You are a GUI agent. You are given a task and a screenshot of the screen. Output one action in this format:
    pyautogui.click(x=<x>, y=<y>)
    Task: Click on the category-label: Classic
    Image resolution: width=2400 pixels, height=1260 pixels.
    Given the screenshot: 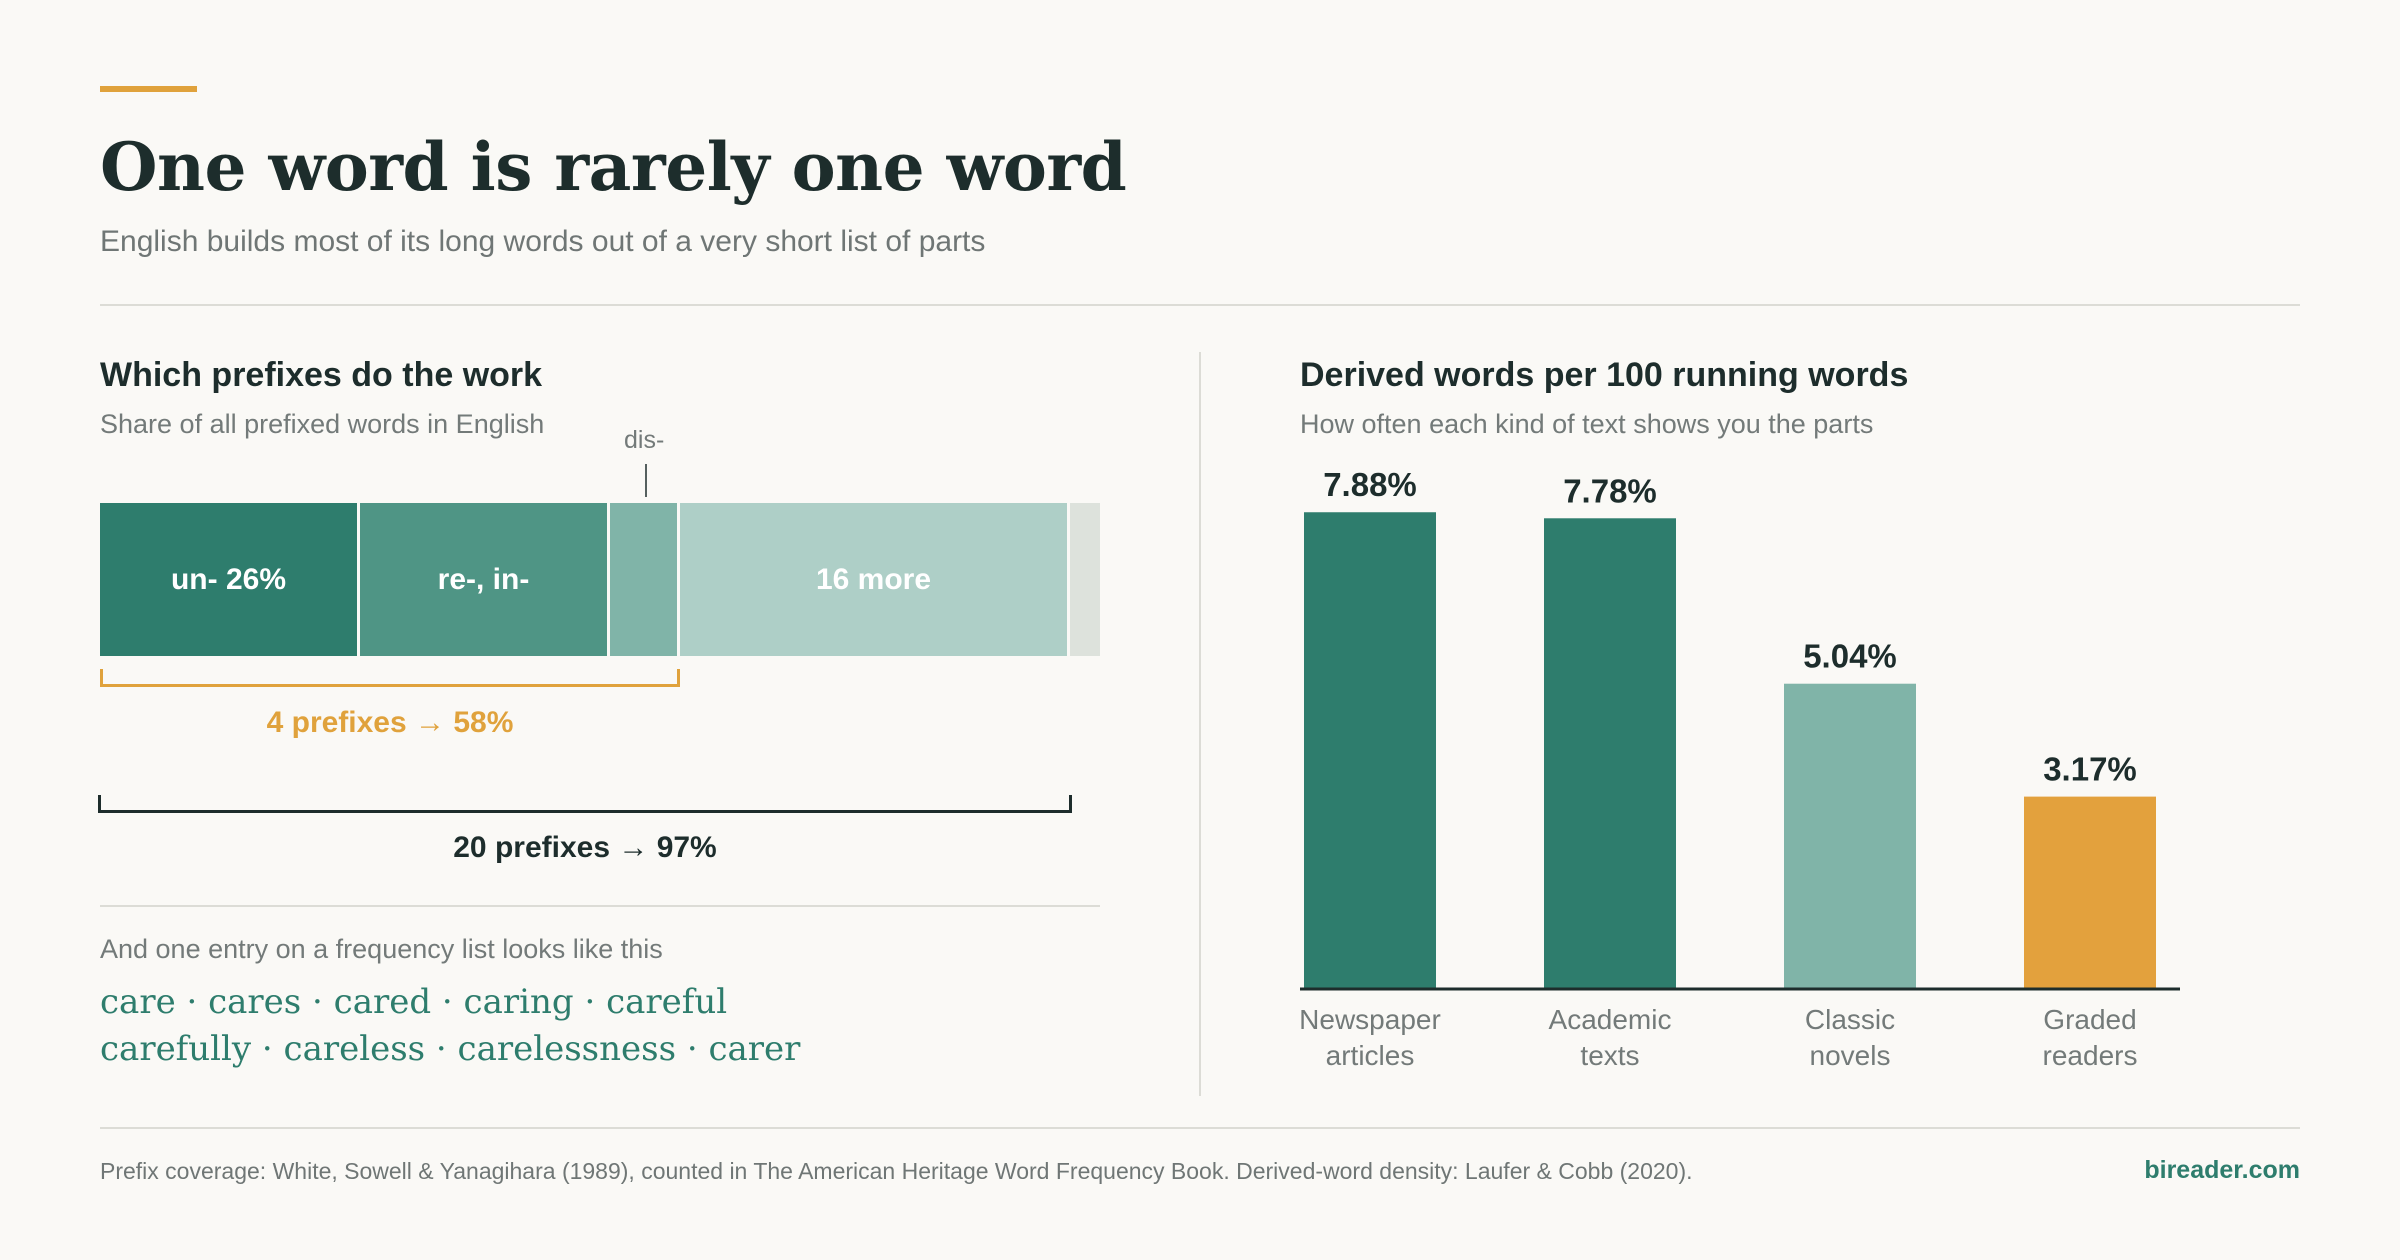 What is the action you would take?
    pyautogui.click(x=1850, y=1019)
    